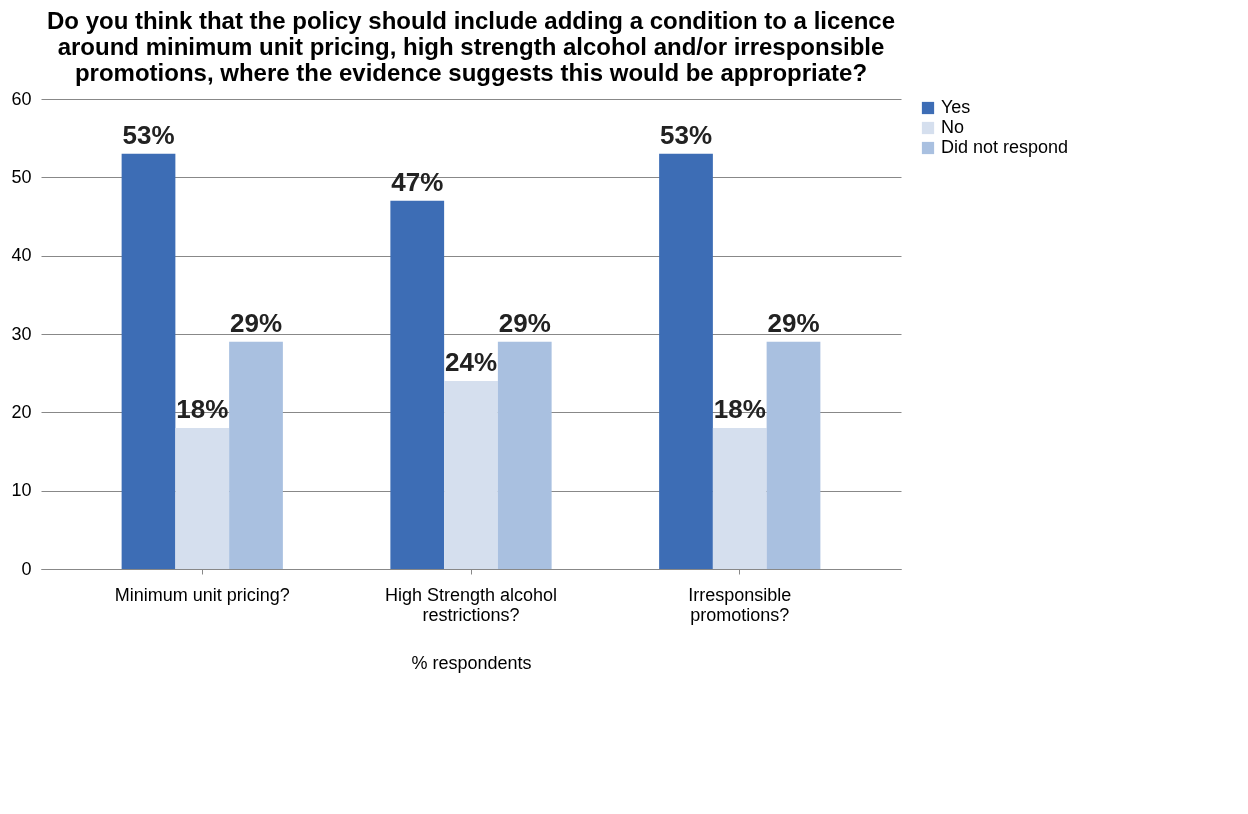  Describe the element at coordinates (417, 181) in the screenshot. I see `data-label: 47%` at that location.